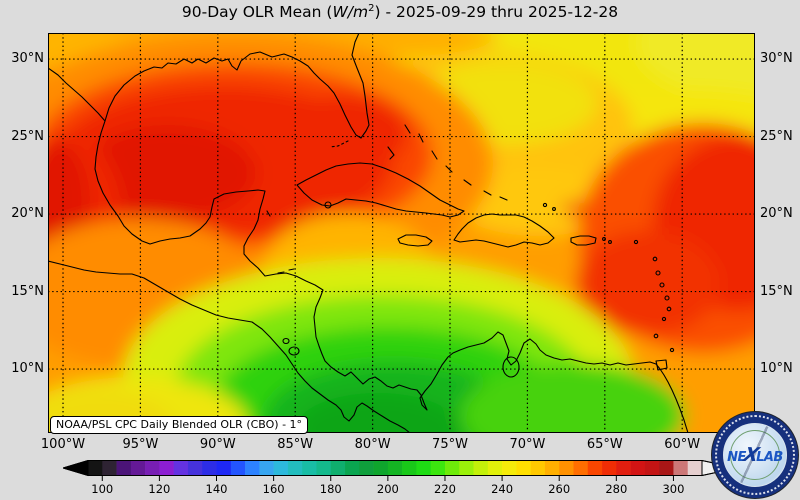 Image resolution: width=800 pixels, height=500 pixels. I want to click on logo-text: NEXLAB, so click(755, 455).